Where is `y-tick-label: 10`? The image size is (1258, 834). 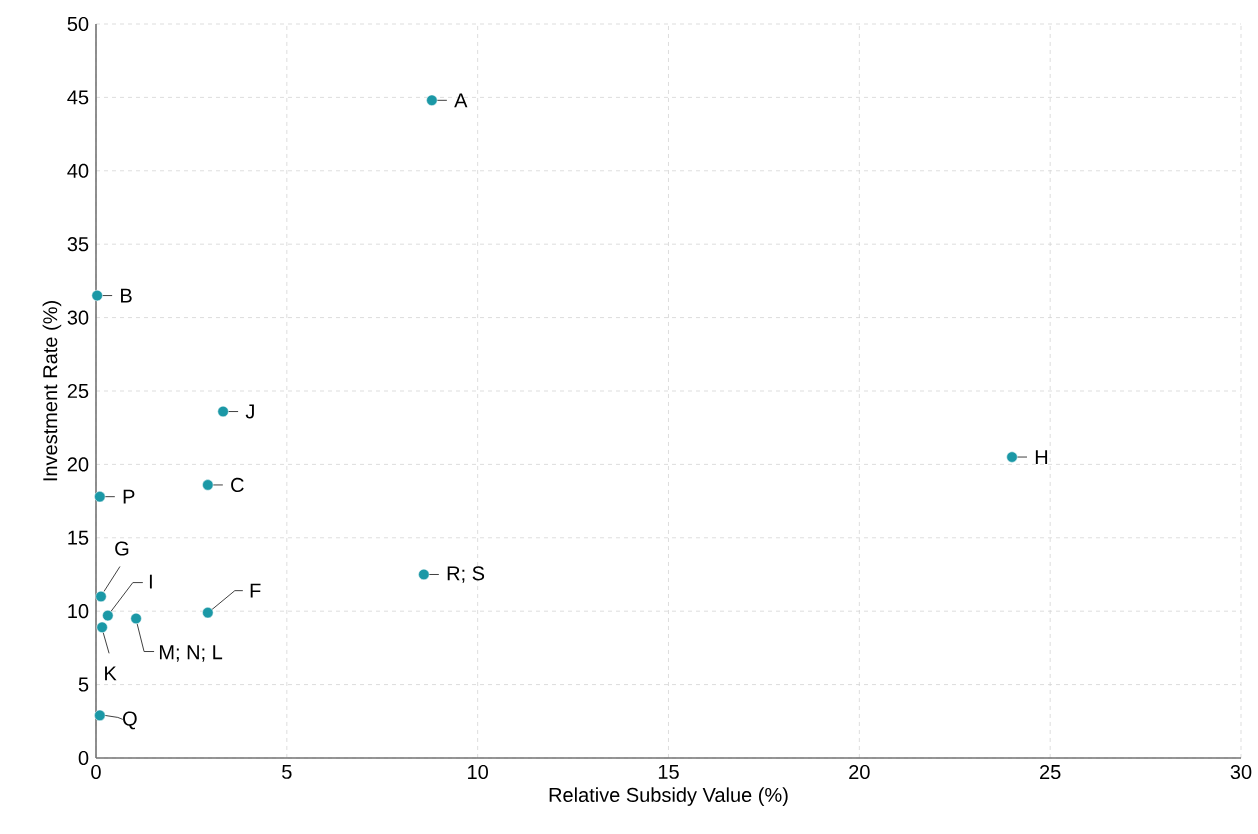
y-tick-label: 10 is located at coordinates (78, 611).